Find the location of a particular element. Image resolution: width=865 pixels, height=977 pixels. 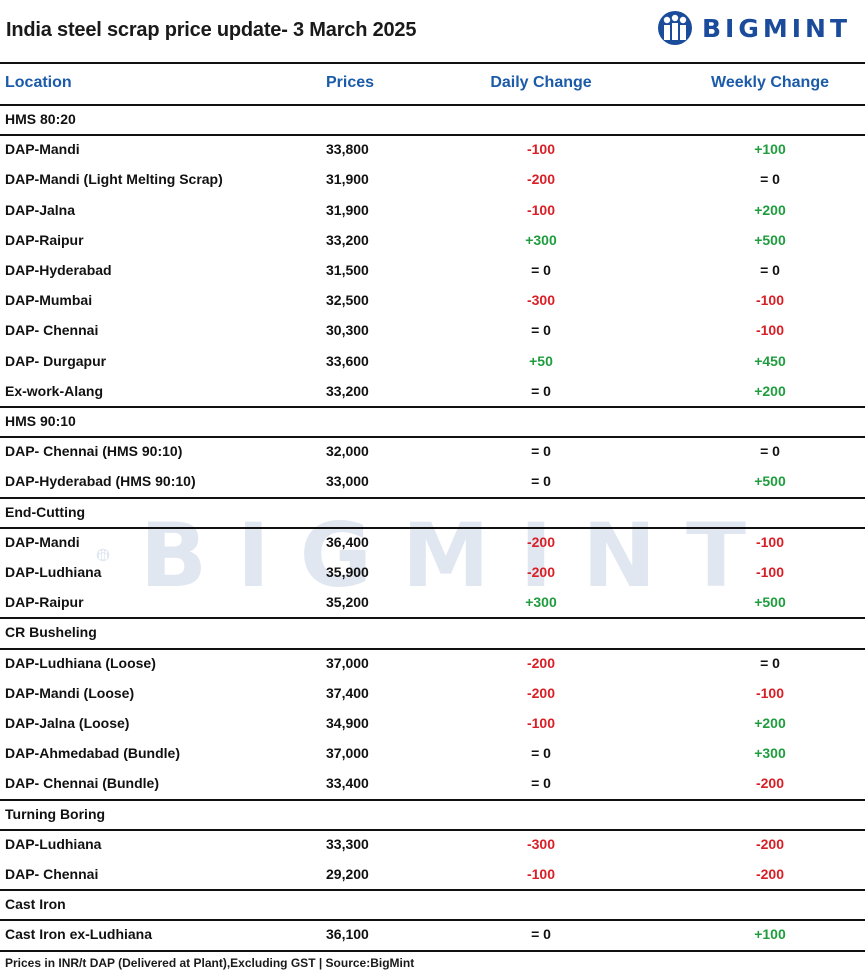

price-cell: 31,900 is located at coordinates (347, 209).